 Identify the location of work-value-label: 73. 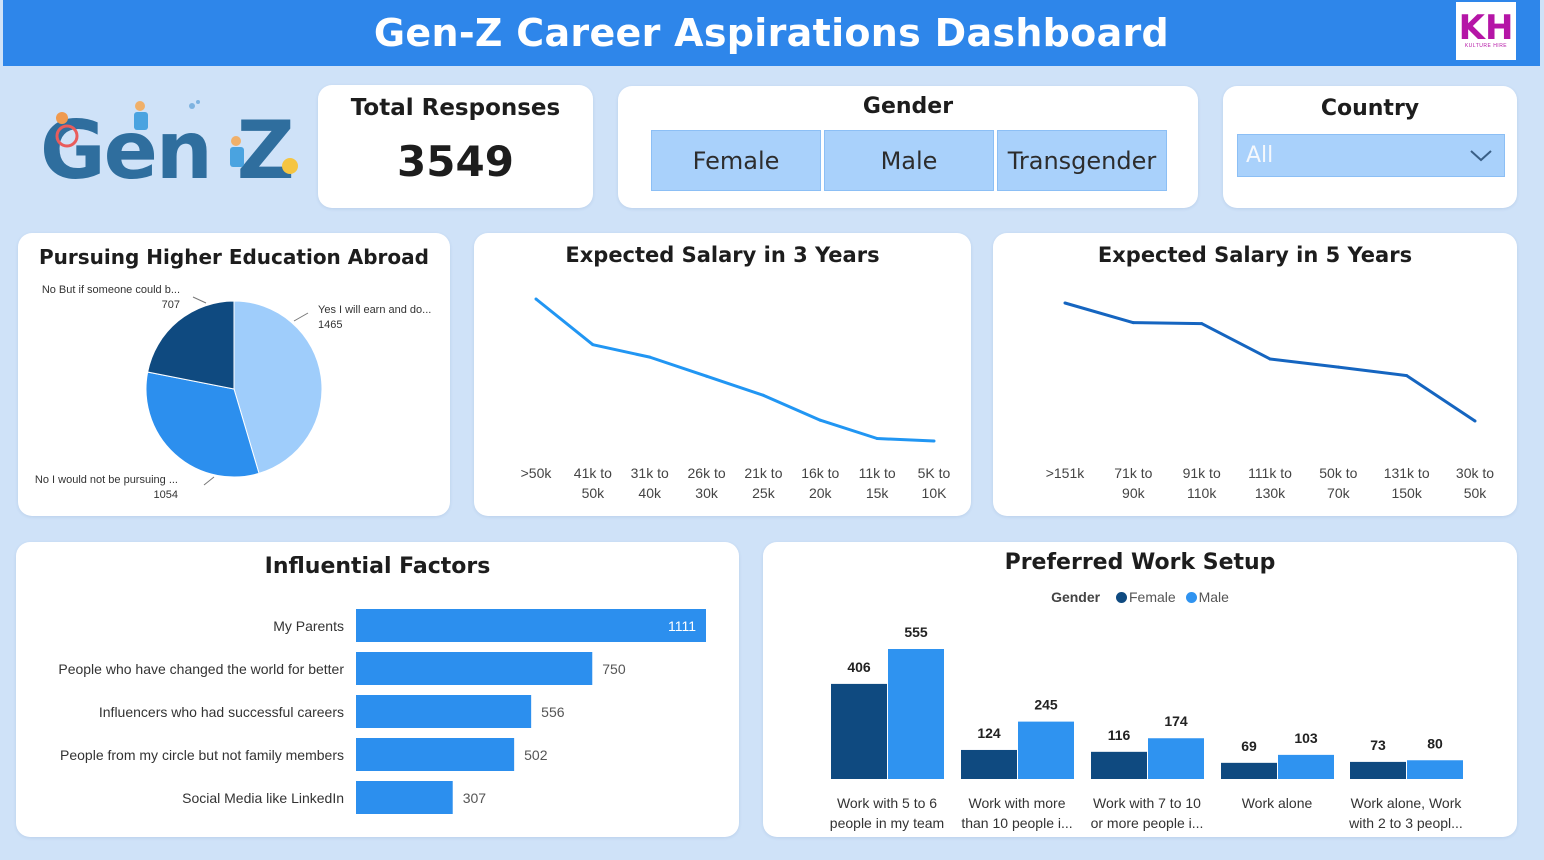
(1378, 745).